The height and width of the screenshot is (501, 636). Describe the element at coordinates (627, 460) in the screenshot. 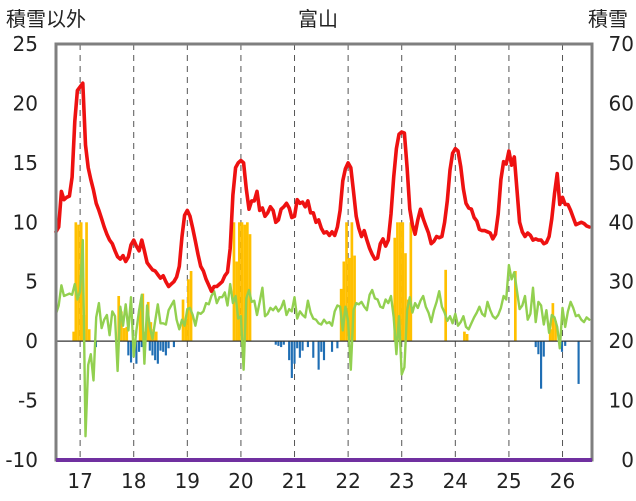

I see `y-right-tick-label: 0` at that location.